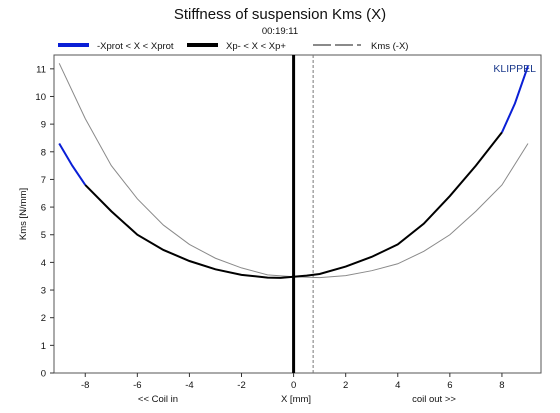 This screenshot has height=413, width=560. What do you see at coordinates (43, 180) in the screenshot?
I see `y-tick-label: 7` at bounding box center [43, 180].